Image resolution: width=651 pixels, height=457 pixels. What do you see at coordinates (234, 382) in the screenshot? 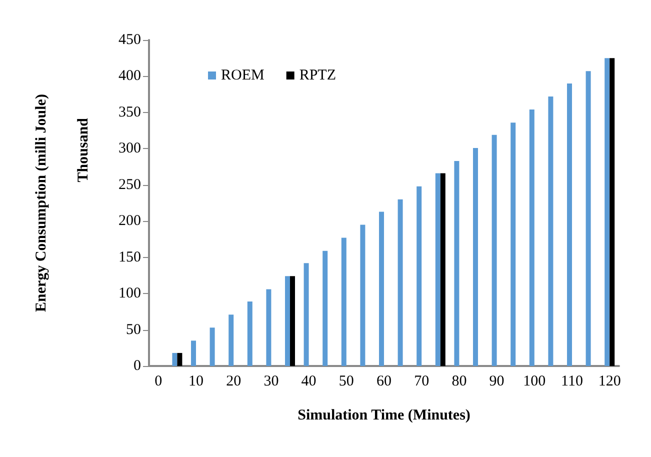
I see `x-tick-label: 20` at bounding box center [234, 382].